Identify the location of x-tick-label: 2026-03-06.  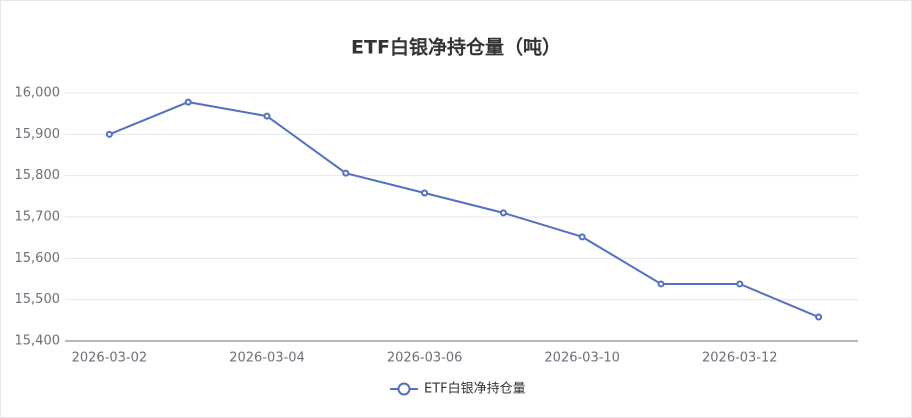
(425, 358).